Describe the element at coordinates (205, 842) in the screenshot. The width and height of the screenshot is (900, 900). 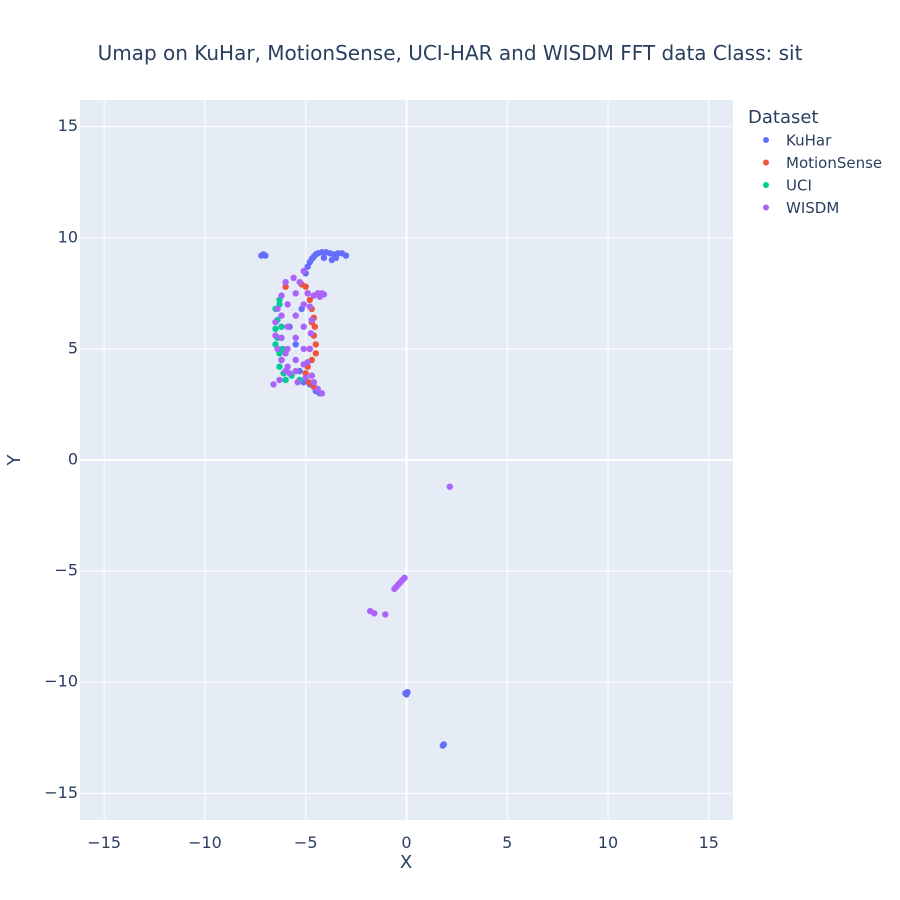
I see `x-tick-label: −10` at that location.